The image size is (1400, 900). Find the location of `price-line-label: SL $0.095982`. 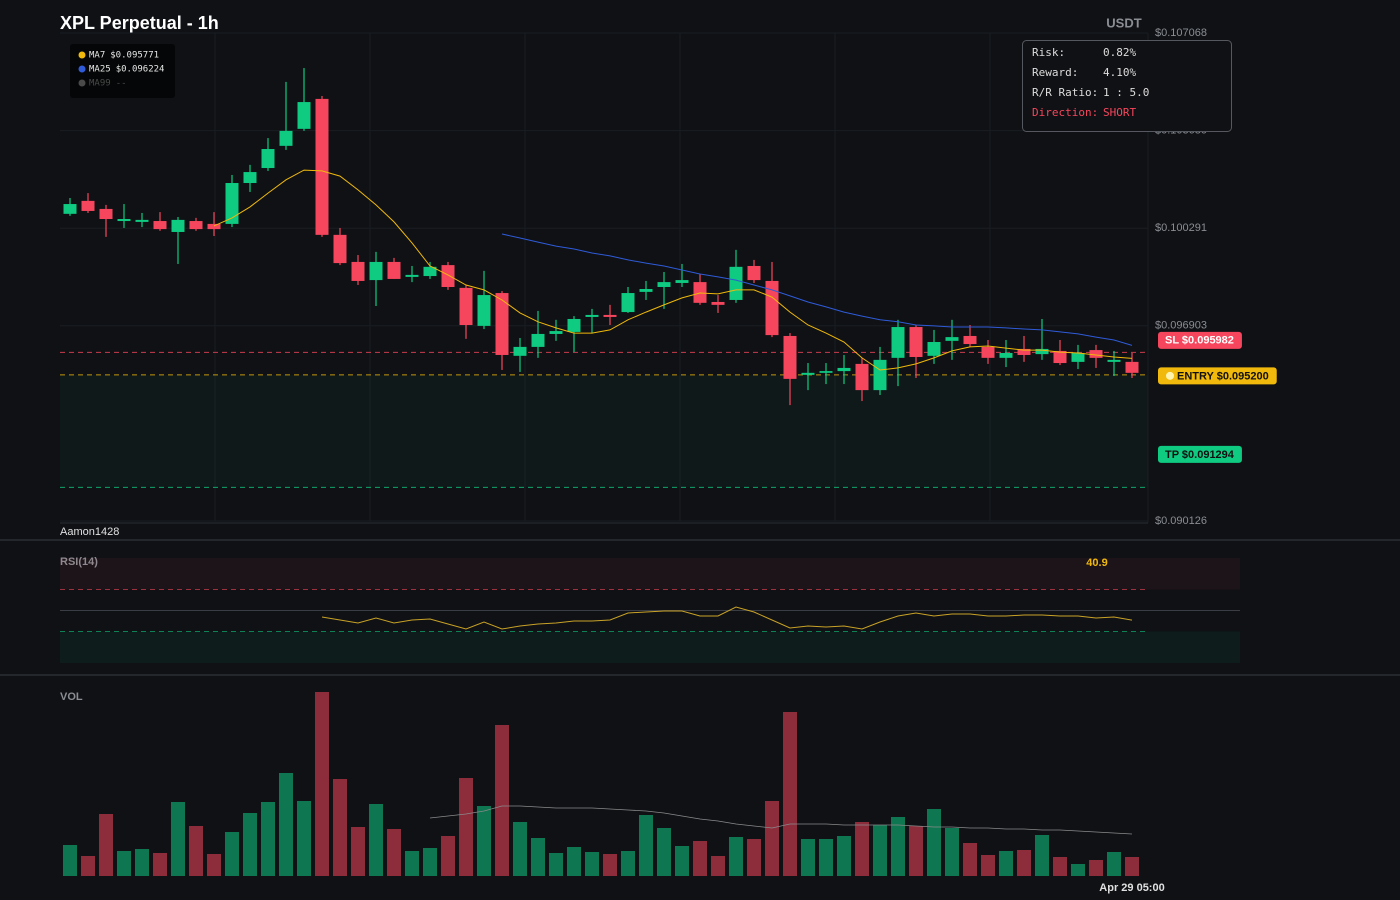

price-line-label: SL $0.095982 is located at coordinates (1199, 341).